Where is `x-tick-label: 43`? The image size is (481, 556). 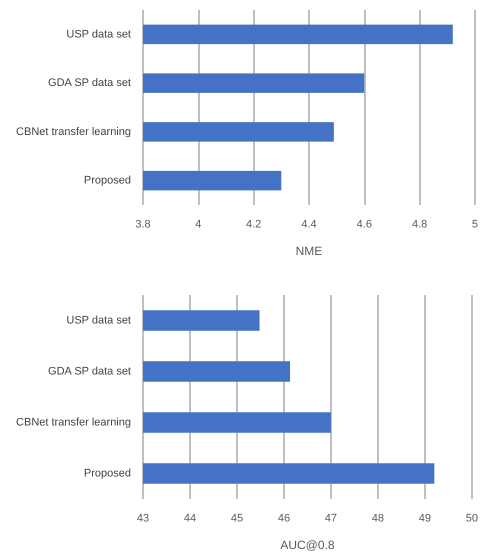 x-tick-label: 43 is located at coordinates (143, 518).